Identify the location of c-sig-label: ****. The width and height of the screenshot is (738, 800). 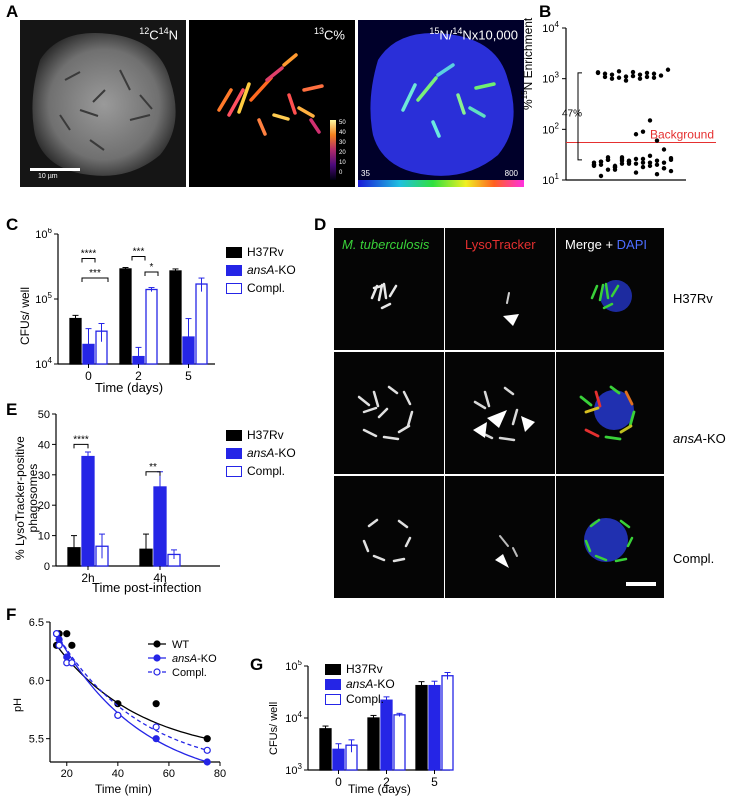
(89, 253).